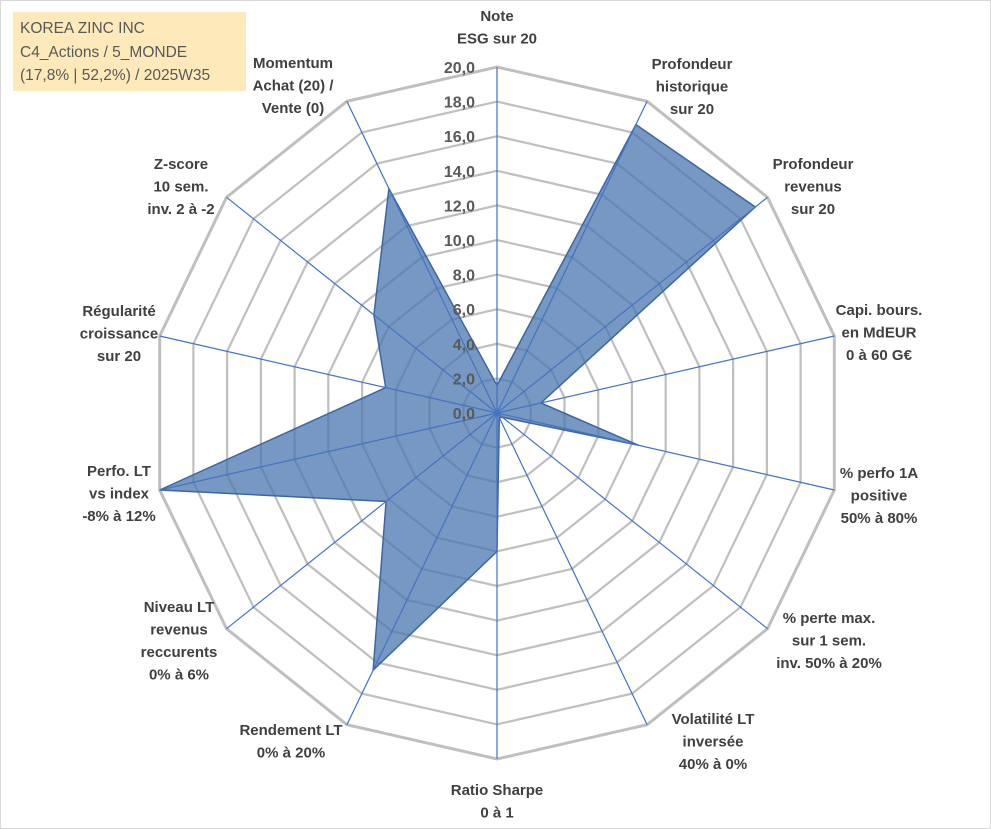 This screenshot has width=991, height=829. Describe the element at coordinates (119, 334) in the screenshot. I see `axis-label: Régularité croissance sur 20` at that location.